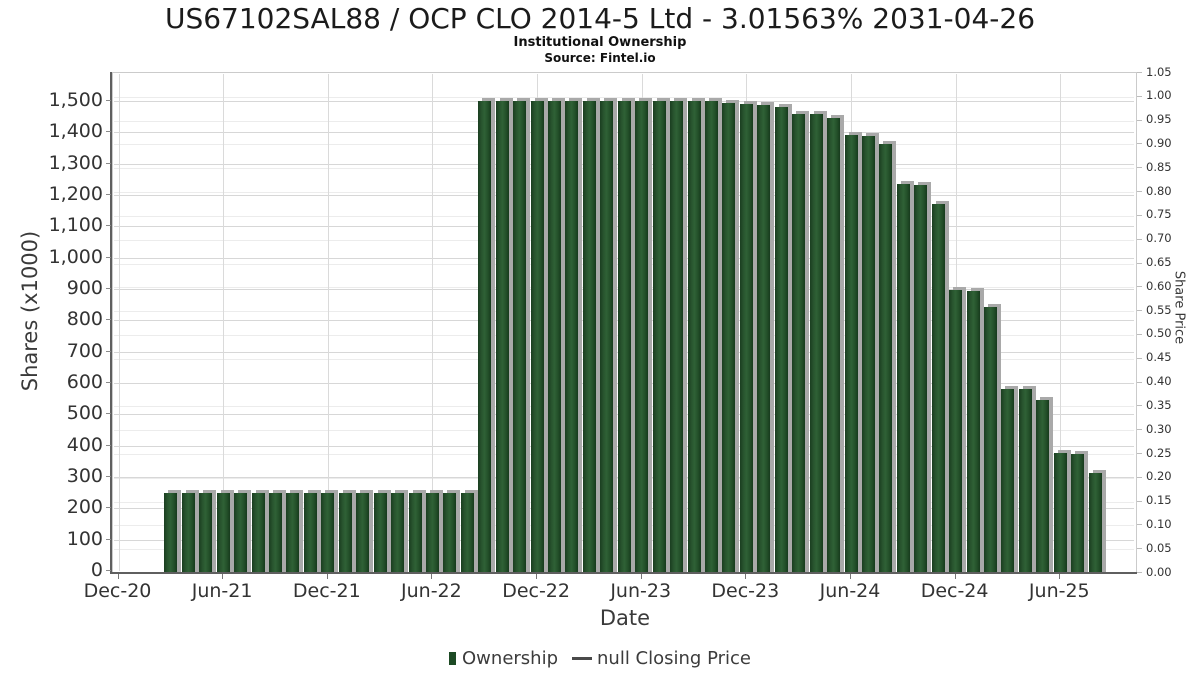 The image size is (1200, 675). Describe the element at coordinates (1159, 357) in the screenshot. I see `y-axis-right-tick-label: 0.45` at that location.